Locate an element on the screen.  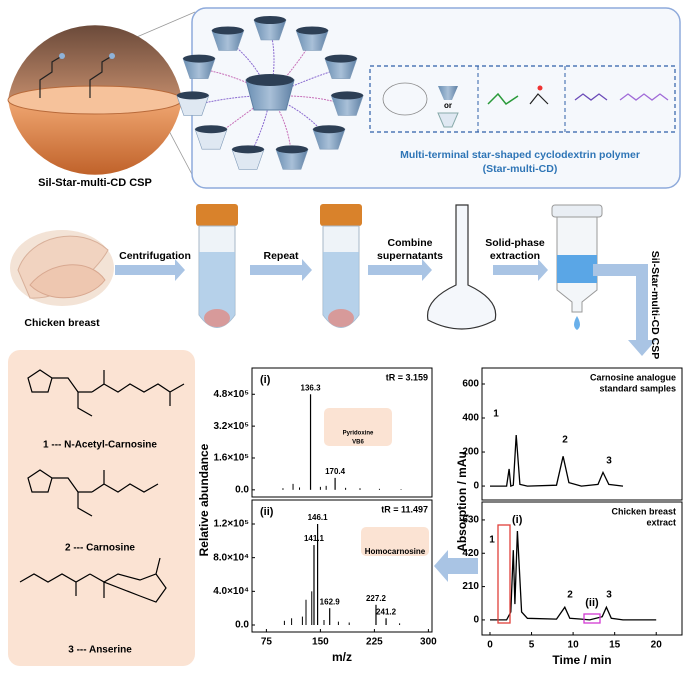
y-tick-label: 8.0×10⁴ is located at coordinates (231, 557).